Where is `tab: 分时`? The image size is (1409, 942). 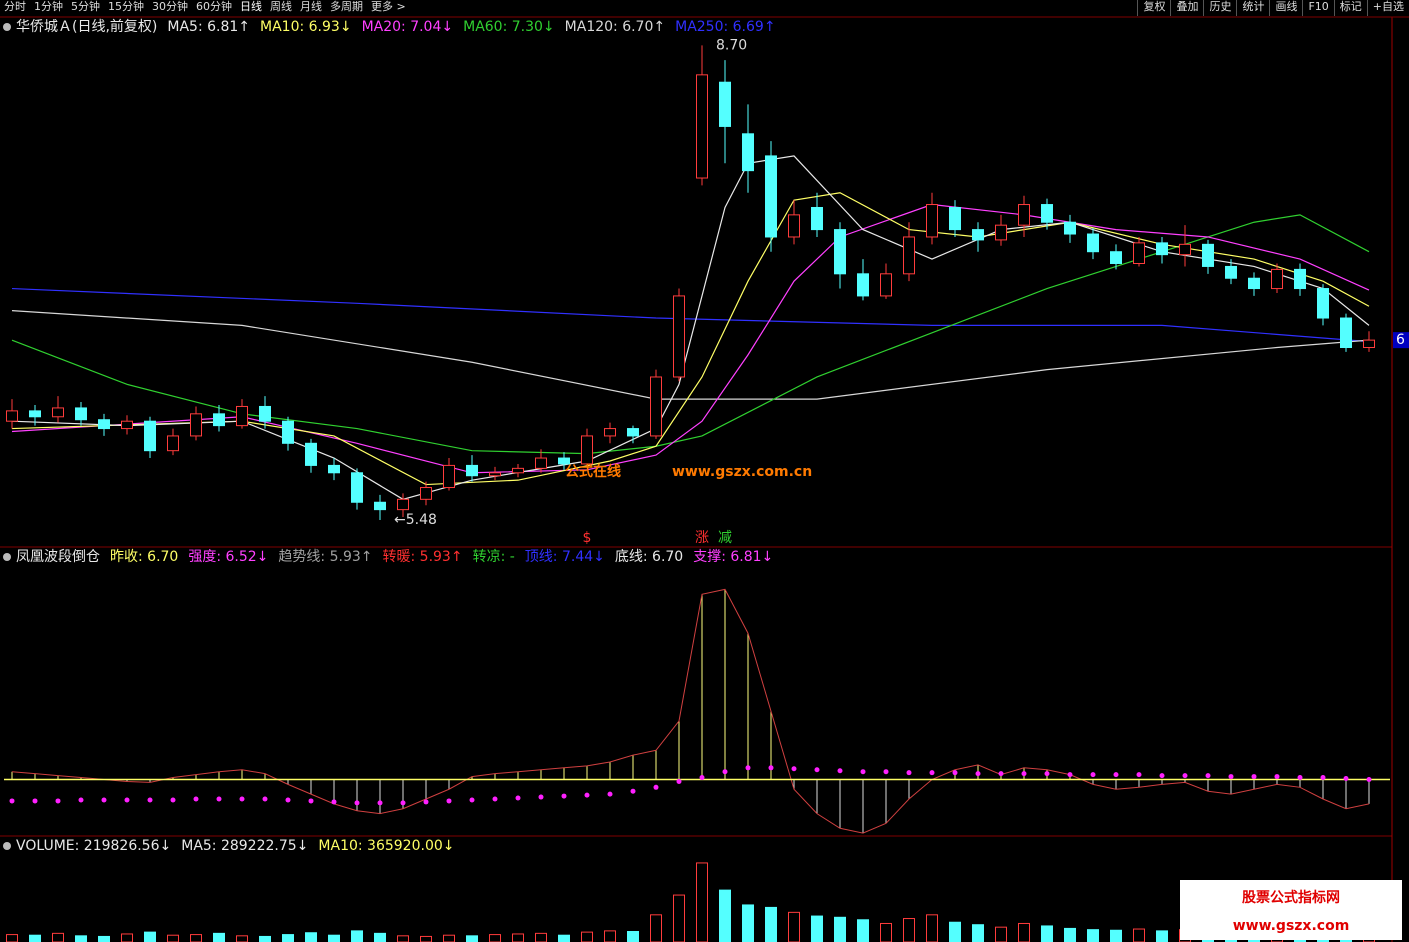 tab: 分时 is located at coordinates (15, 6).